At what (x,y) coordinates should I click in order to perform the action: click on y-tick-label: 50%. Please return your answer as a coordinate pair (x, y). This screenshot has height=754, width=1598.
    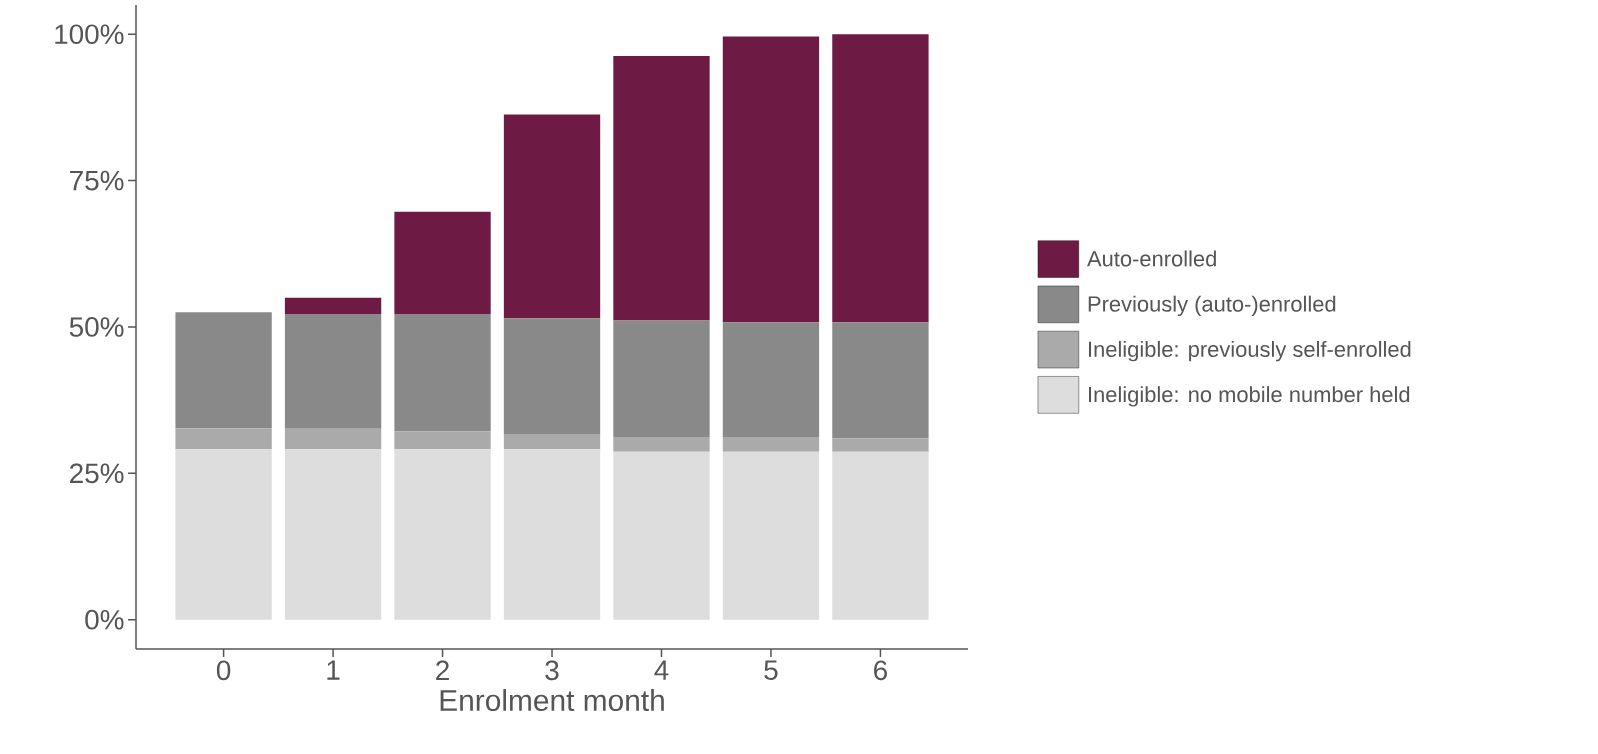
    Looking at the image, I should click on (96, 327).